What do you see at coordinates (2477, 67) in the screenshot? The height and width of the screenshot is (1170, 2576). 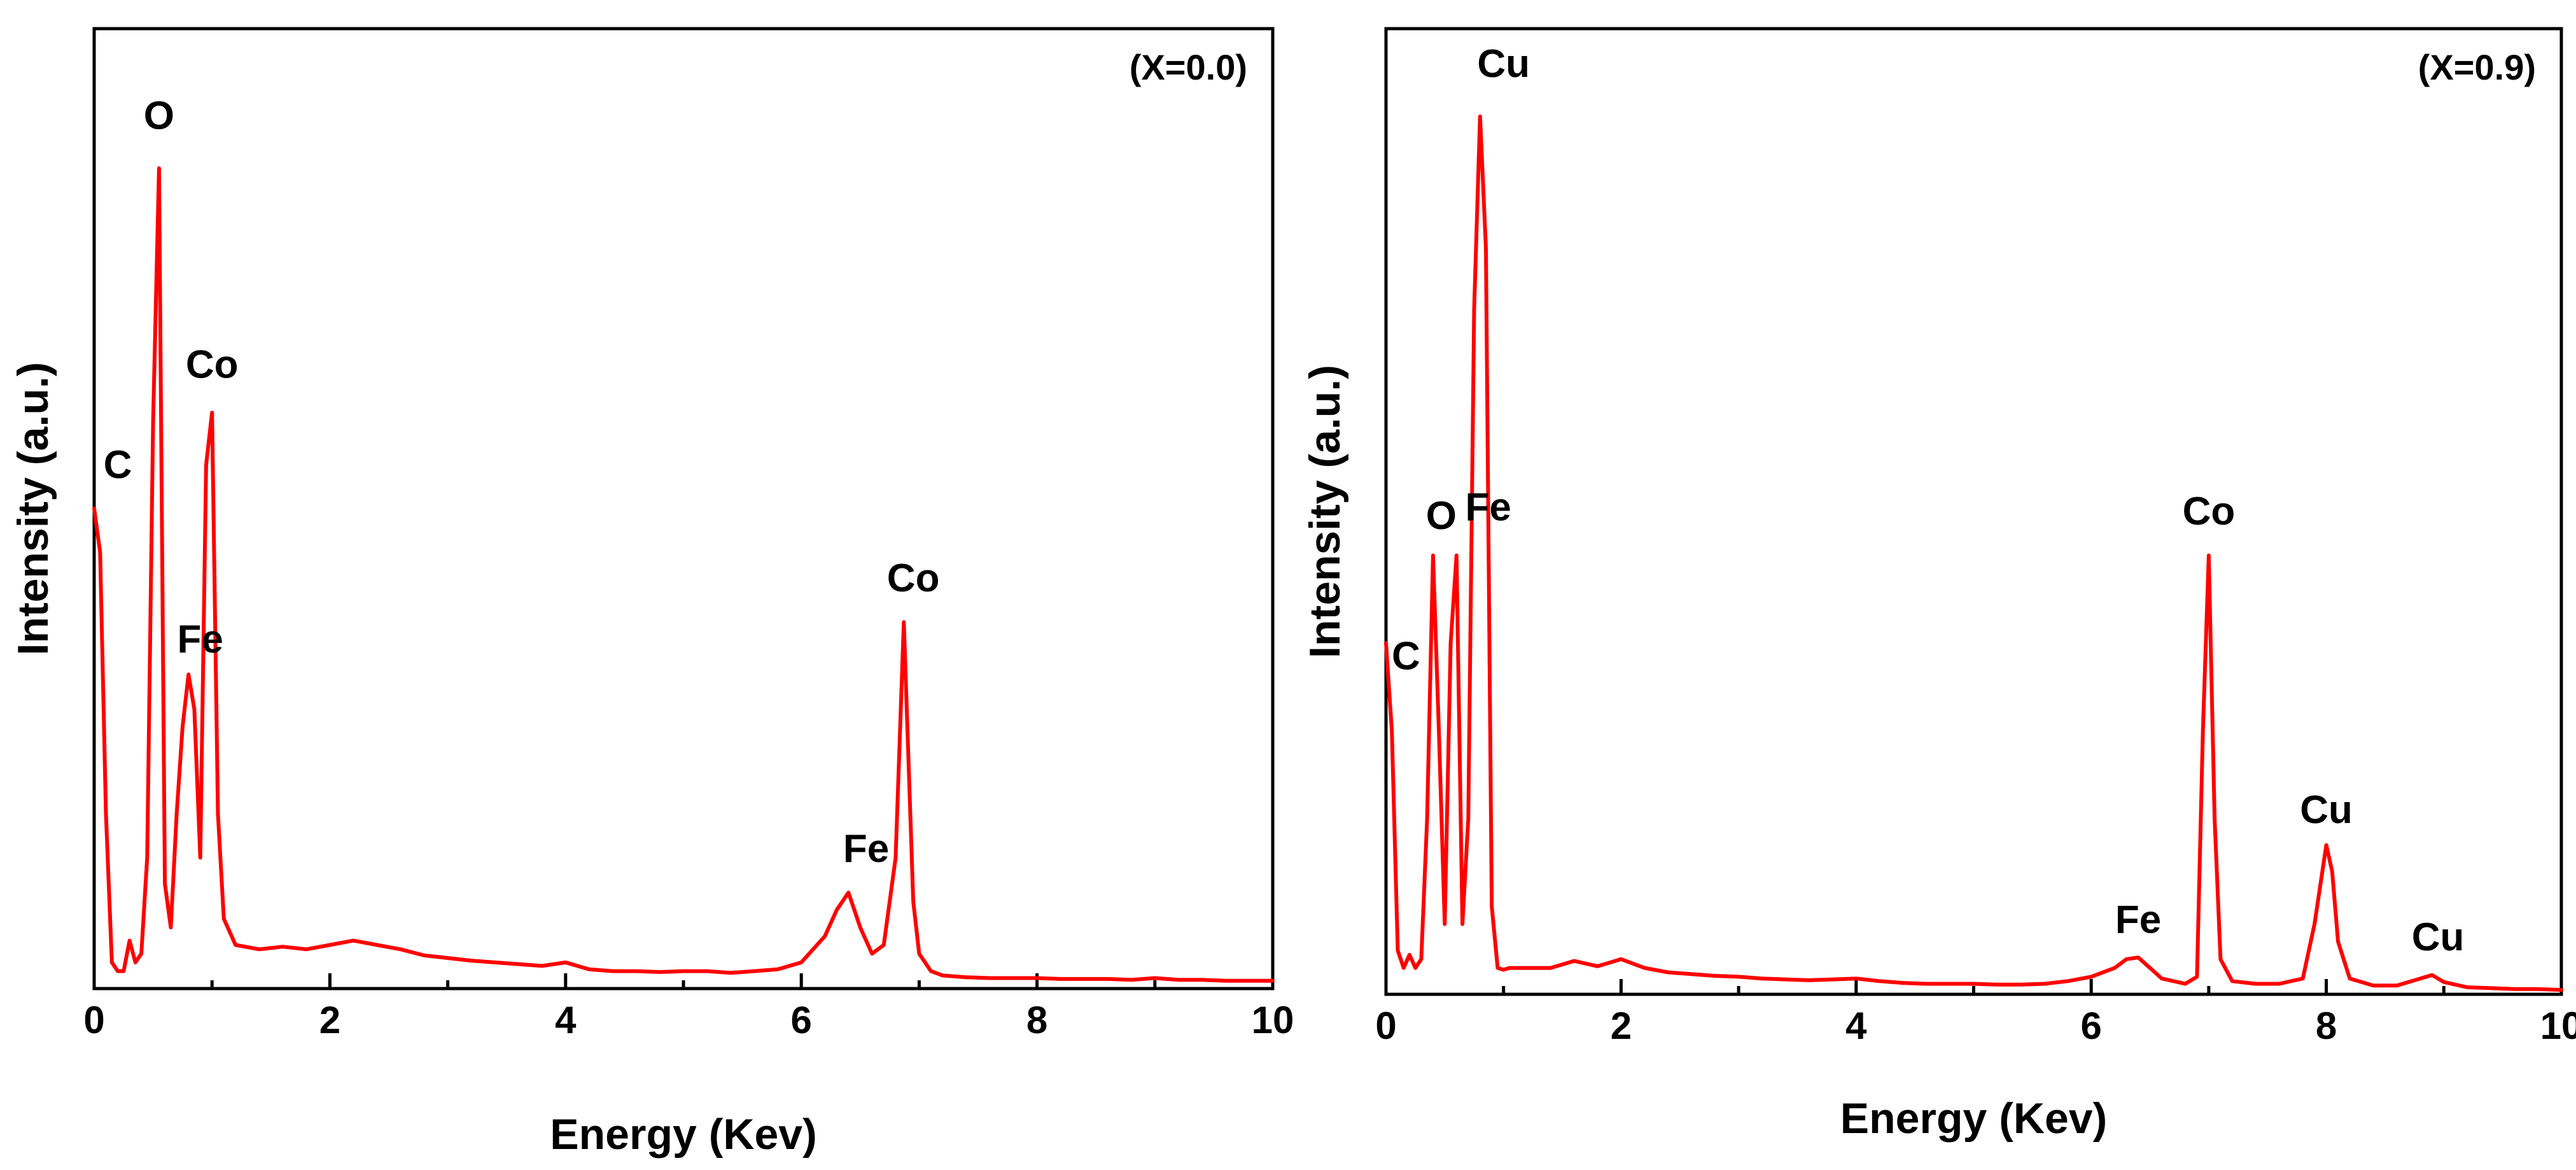 I see `panel-label: (X=0.9)` at bounding box center [2477, 67].